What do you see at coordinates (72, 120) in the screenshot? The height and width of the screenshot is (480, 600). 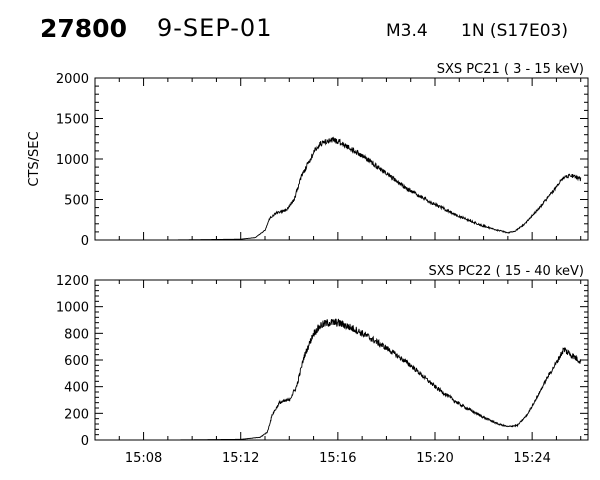 I see `y-tick-label: 1500` at bounding box center [72, 120].